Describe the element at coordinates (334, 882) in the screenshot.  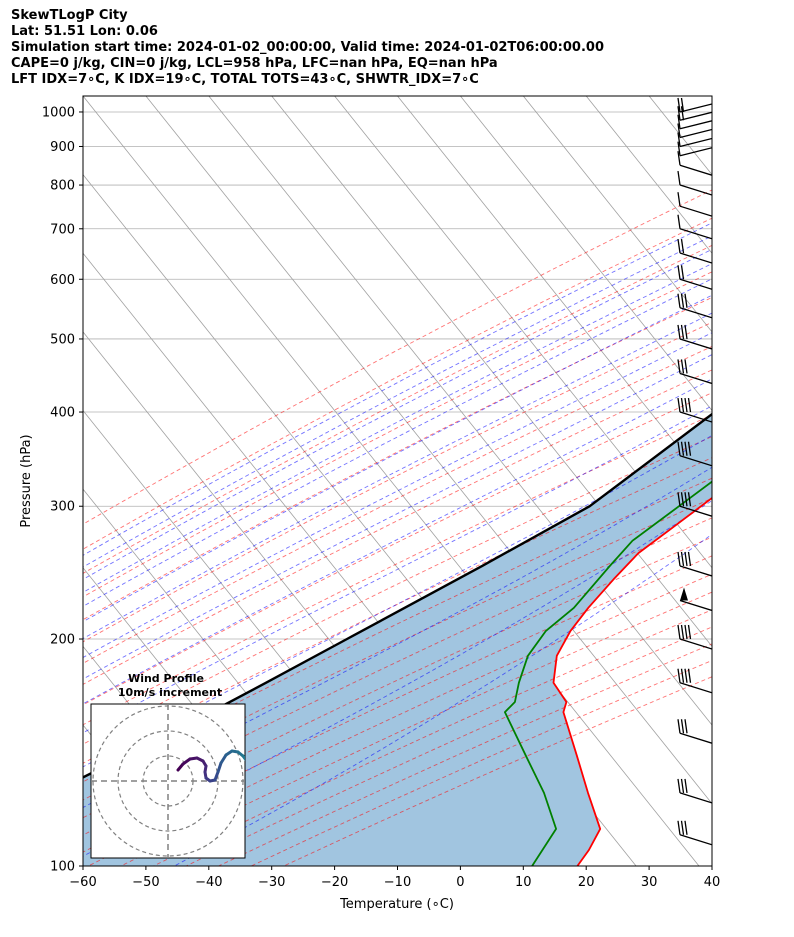
I see `x-tick-label: −20` at that location.